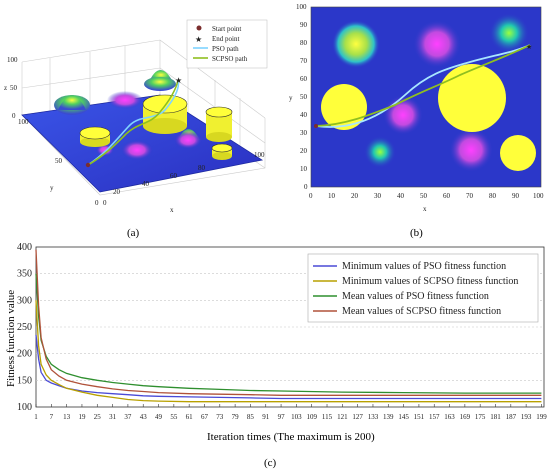 The width and height of the screenshot is (550, 472). I want to click on x-axis-label: x, so click(172, 210).